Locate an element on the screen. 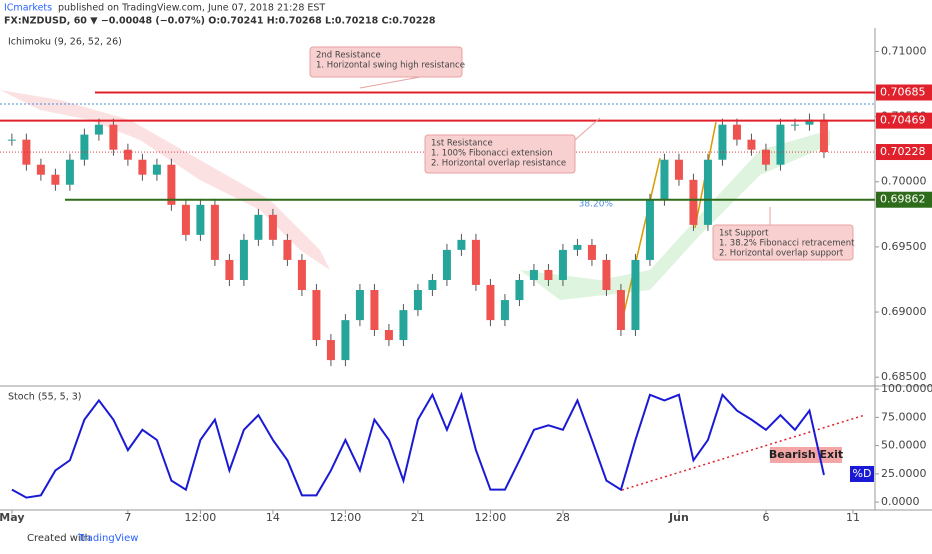 This screenshot has height=554, width=932. y-tick-label: 0.68500 is located at coordinates (904, 376).